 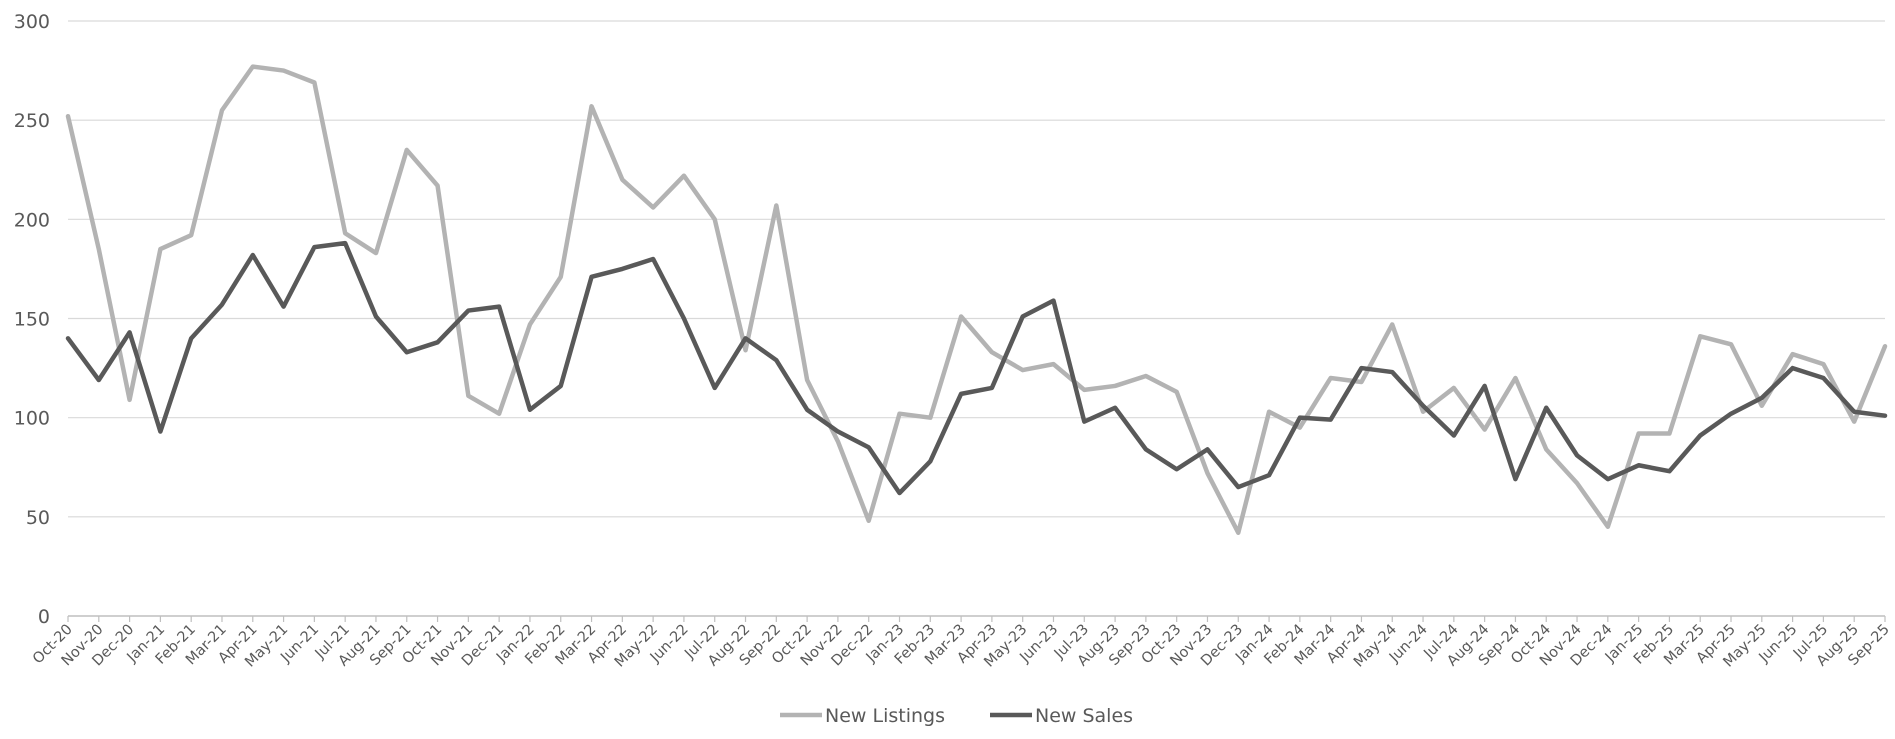 I want to click on x-axis, so click(x=976, y=618).